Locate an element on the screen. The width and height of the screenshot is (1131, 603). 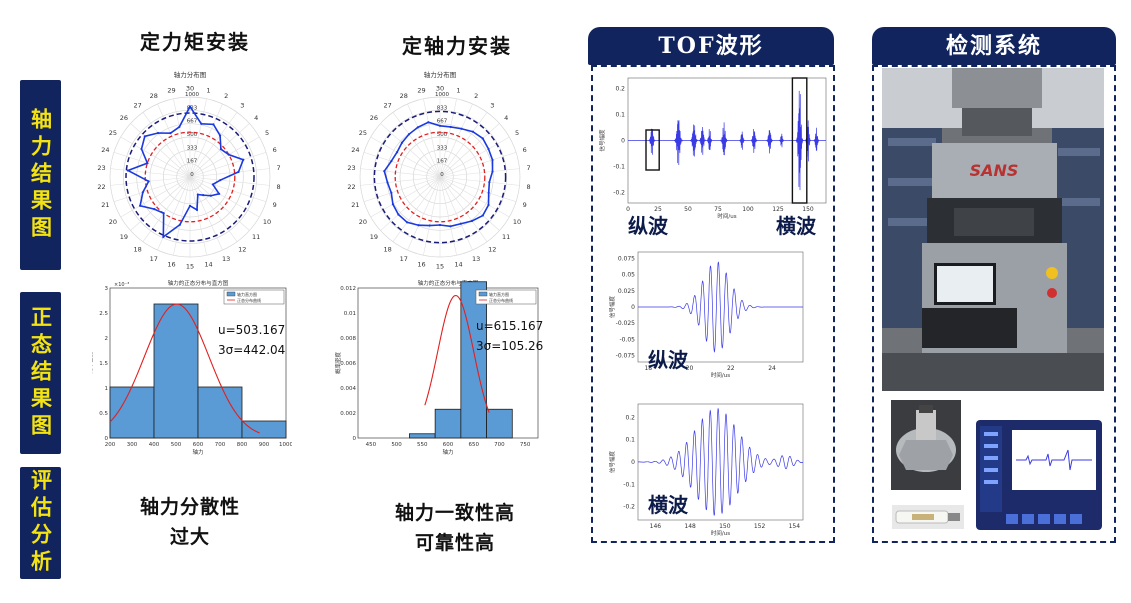
polar-radial-tick: 500 is located at coordinates (192, 135).